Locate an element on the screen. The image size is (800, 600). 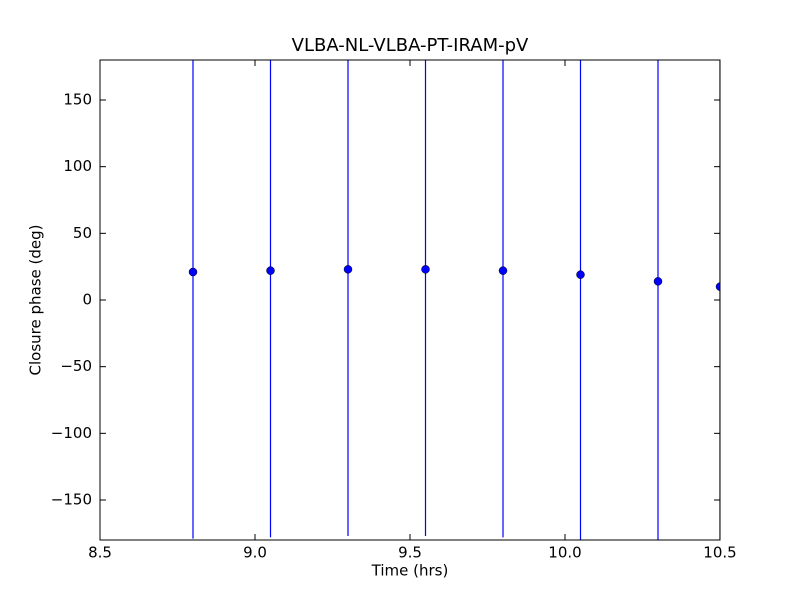
x-tick-label: 10.0 is located at coordinates (564, 553).